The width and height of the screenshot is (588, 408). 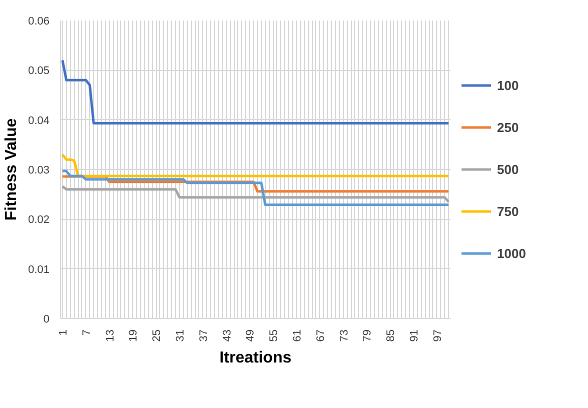 I want to click on x-tick-label: 7, so click(x=86, y=332).